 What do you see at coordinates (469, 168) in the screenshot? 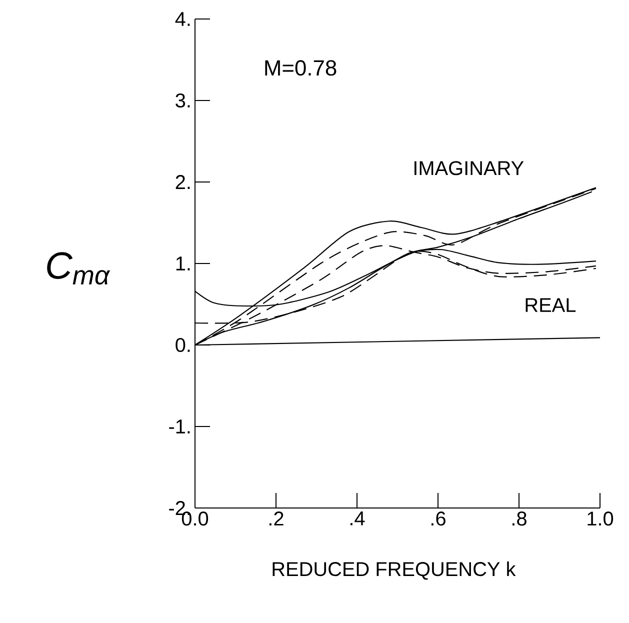
I see `annotation: IMAGINARY` at bounding box center [469, 168].